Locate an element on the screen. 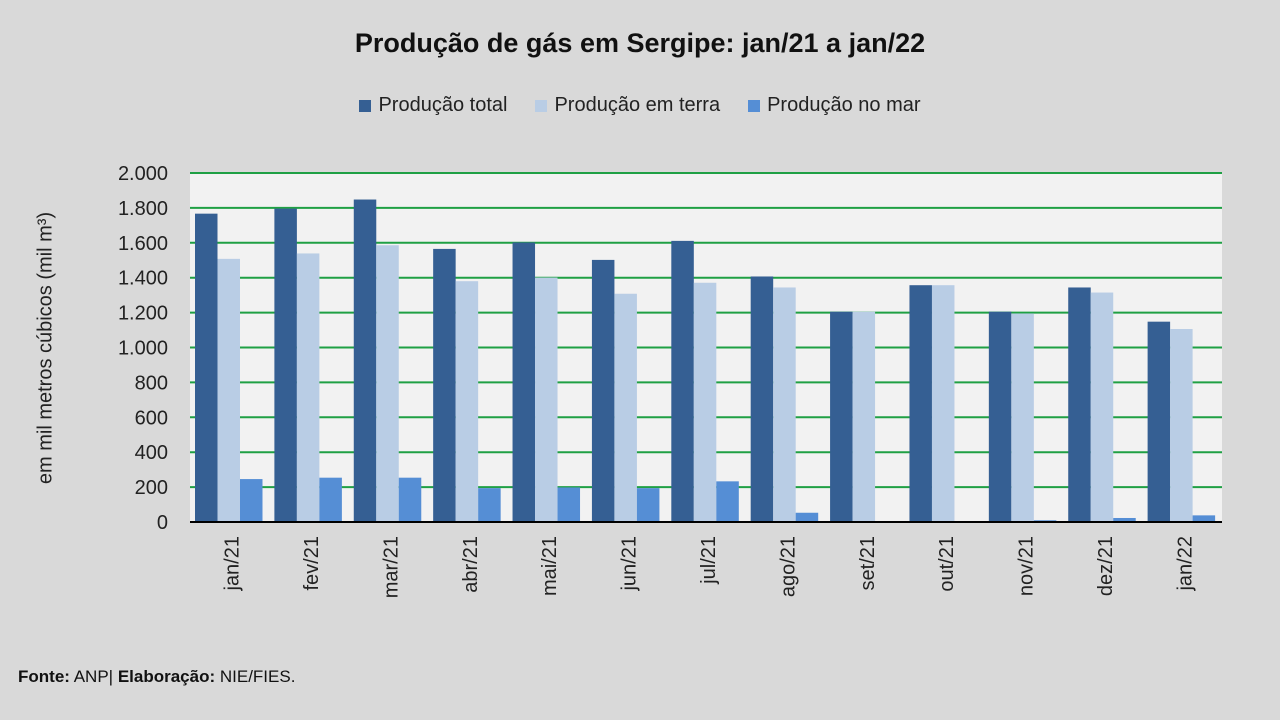  y-tick-label: 800 is located at coordinates (151, 383).